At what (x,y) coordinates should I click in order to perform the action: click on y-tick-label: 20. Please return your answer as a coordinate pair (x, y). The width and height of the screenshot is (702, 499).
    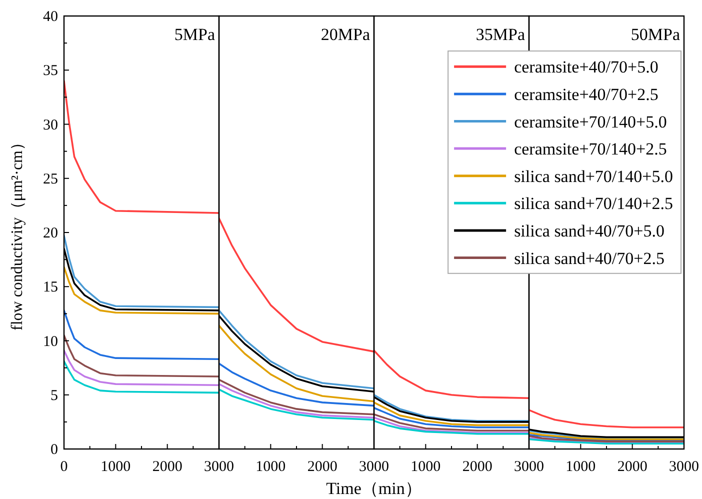
    Looking at the image, I should click on (50, 234).